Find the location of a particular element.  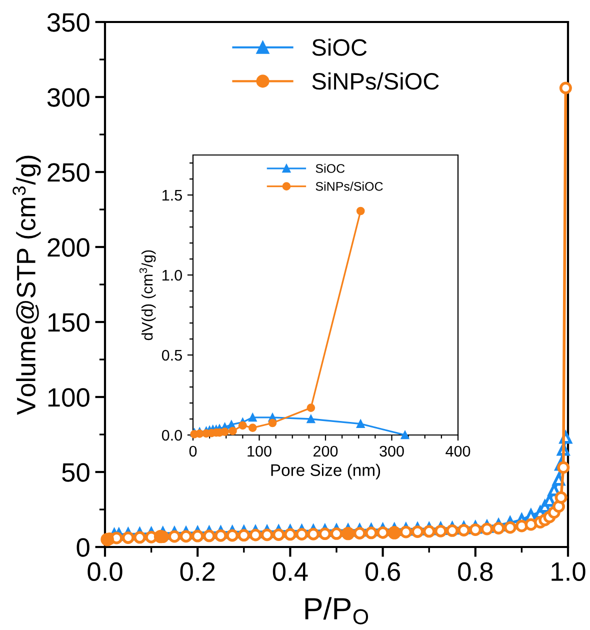

x-tick-label: 400 is located at coordinates (458, 451).